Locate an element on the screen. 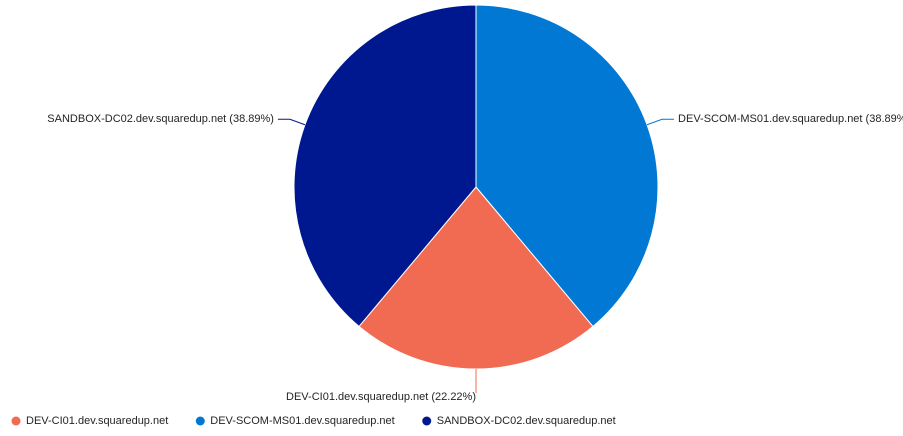  data-label: DEV-CI01.dev.squaredup.net (22.22%) is located at coordinates (381, 397).